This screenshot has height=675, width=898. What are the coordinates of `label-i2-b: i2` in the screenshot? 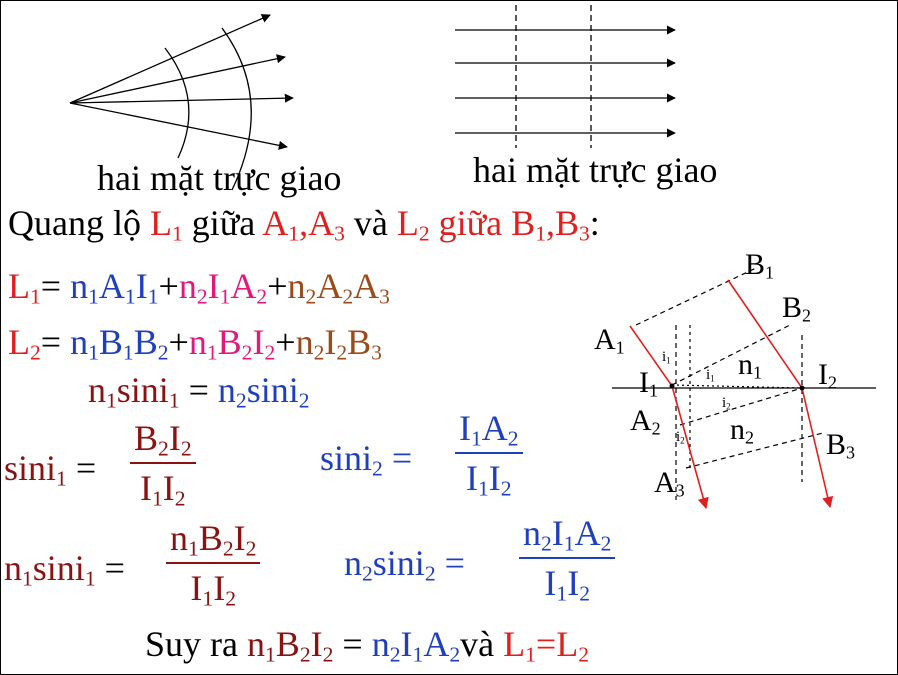 It's located at (680, 437).